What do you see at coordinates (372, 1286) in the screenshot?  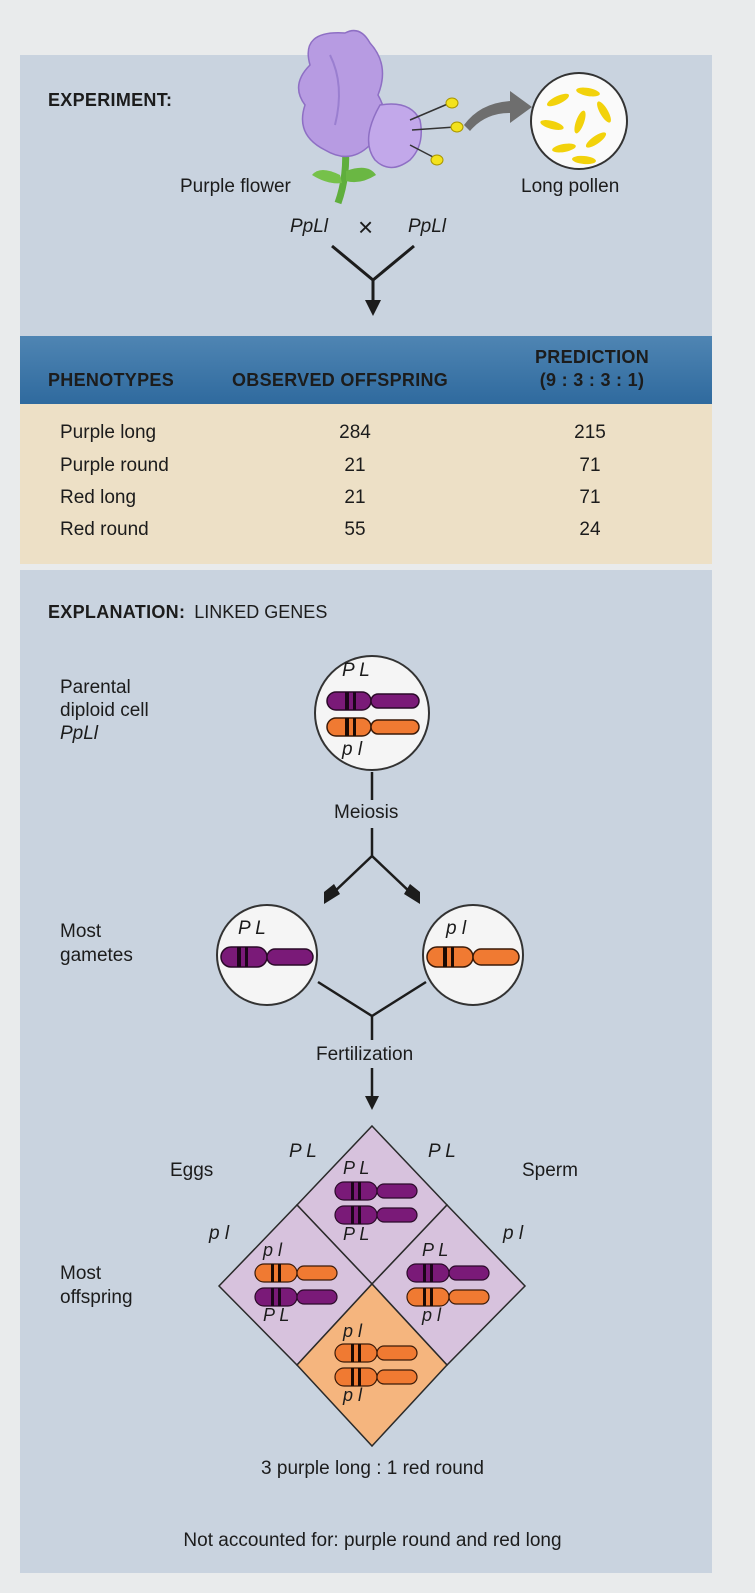 I see `punnett-square` at bounding box center [372, 1286].